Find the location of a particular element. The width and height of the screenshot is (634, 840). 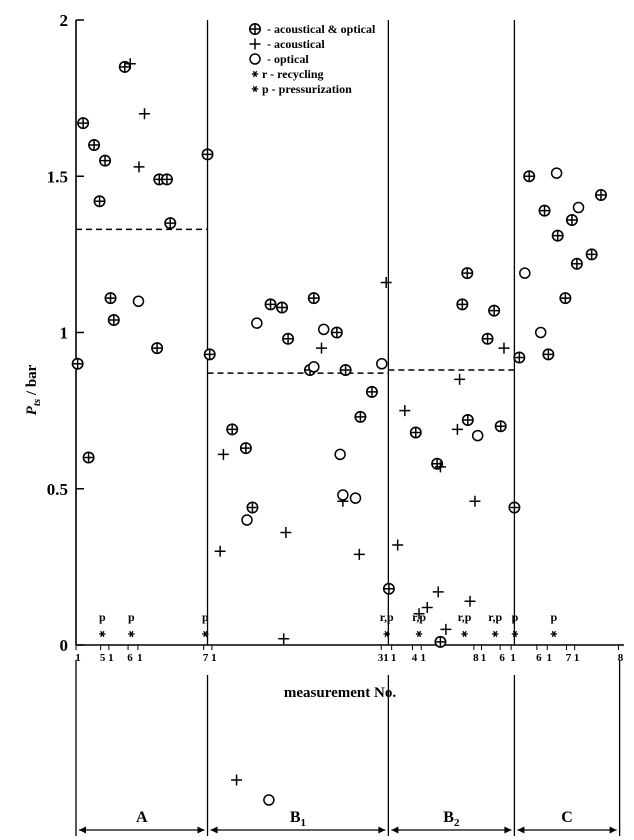

y-tick-label: 1 is located at coordinates (64, 333).